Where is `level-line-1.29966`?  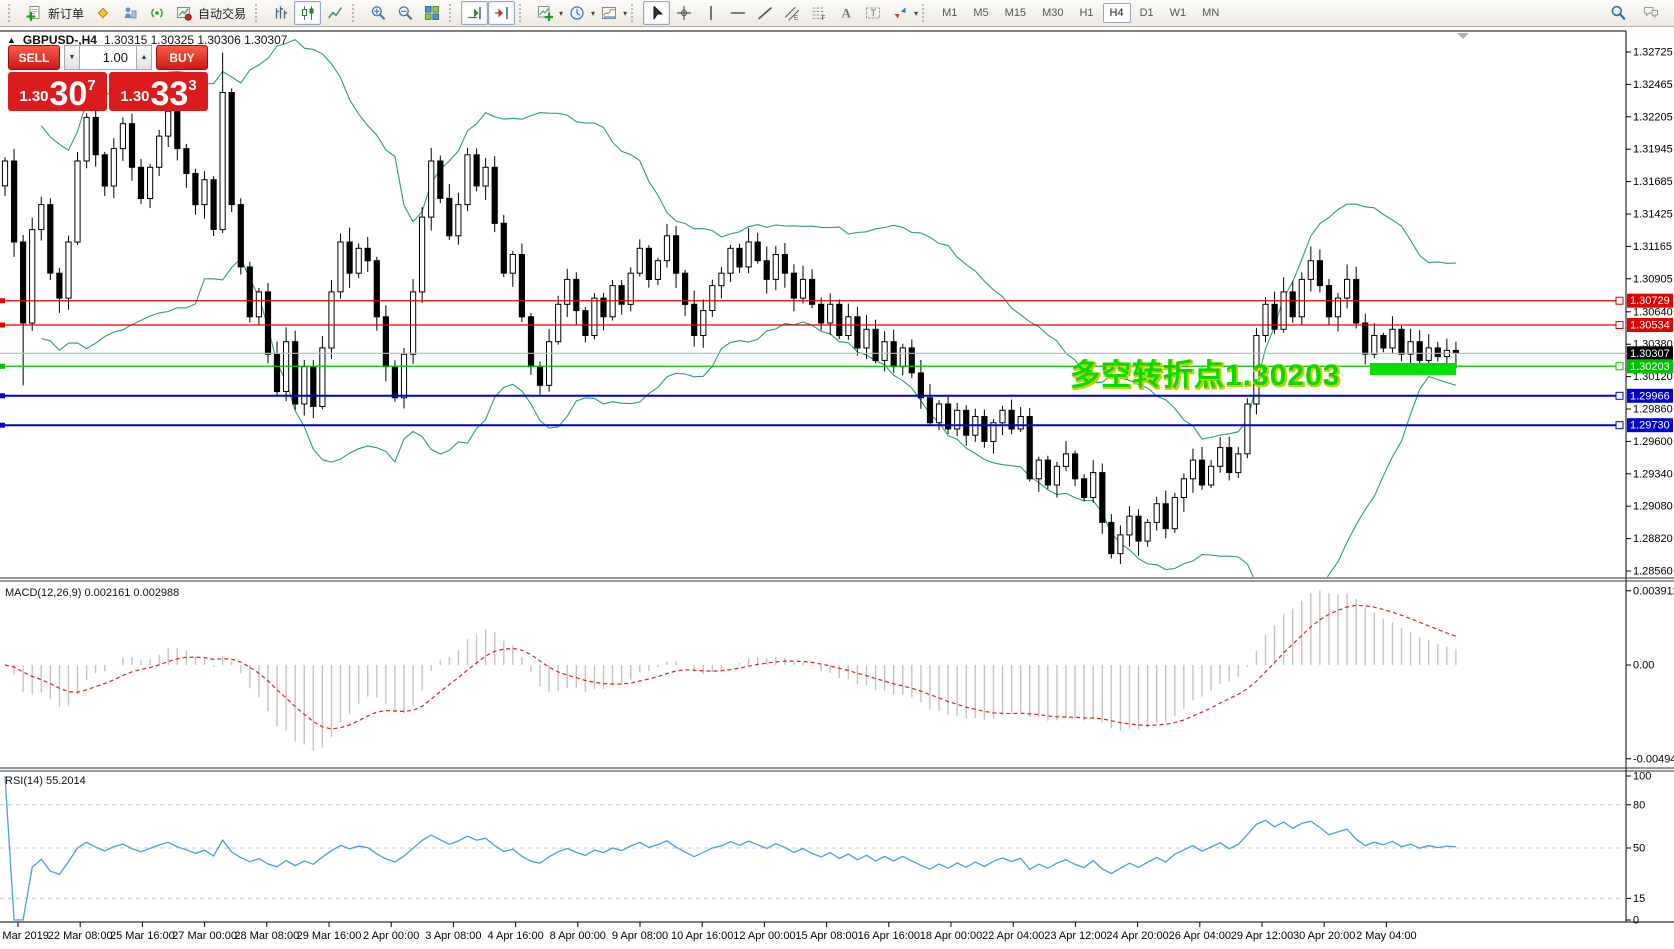
level-line-1.29966 is located at coordinates (812, 395).